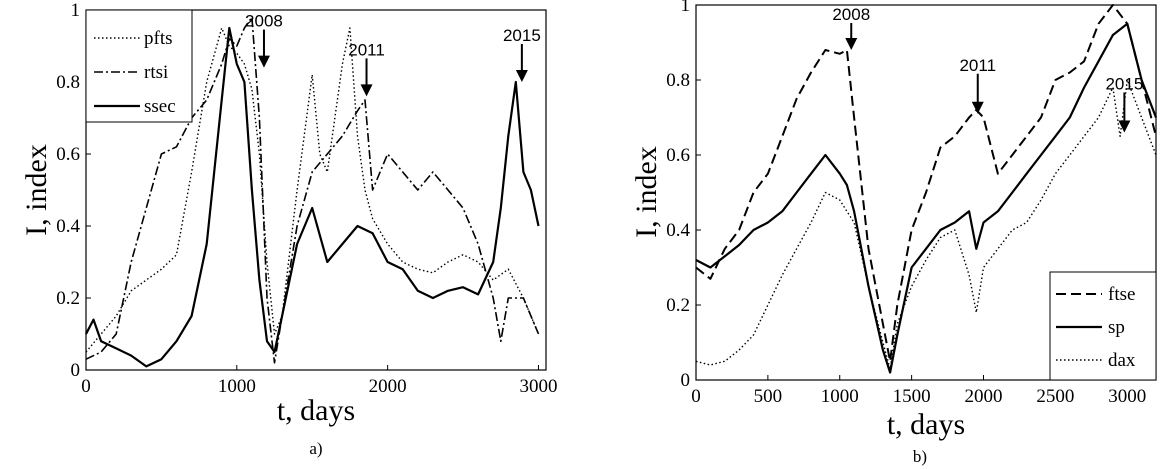 Image resolution: width=1163 pixels, height=469 pixels. I want to click on panel-a-legend-box, so click(139, 66).